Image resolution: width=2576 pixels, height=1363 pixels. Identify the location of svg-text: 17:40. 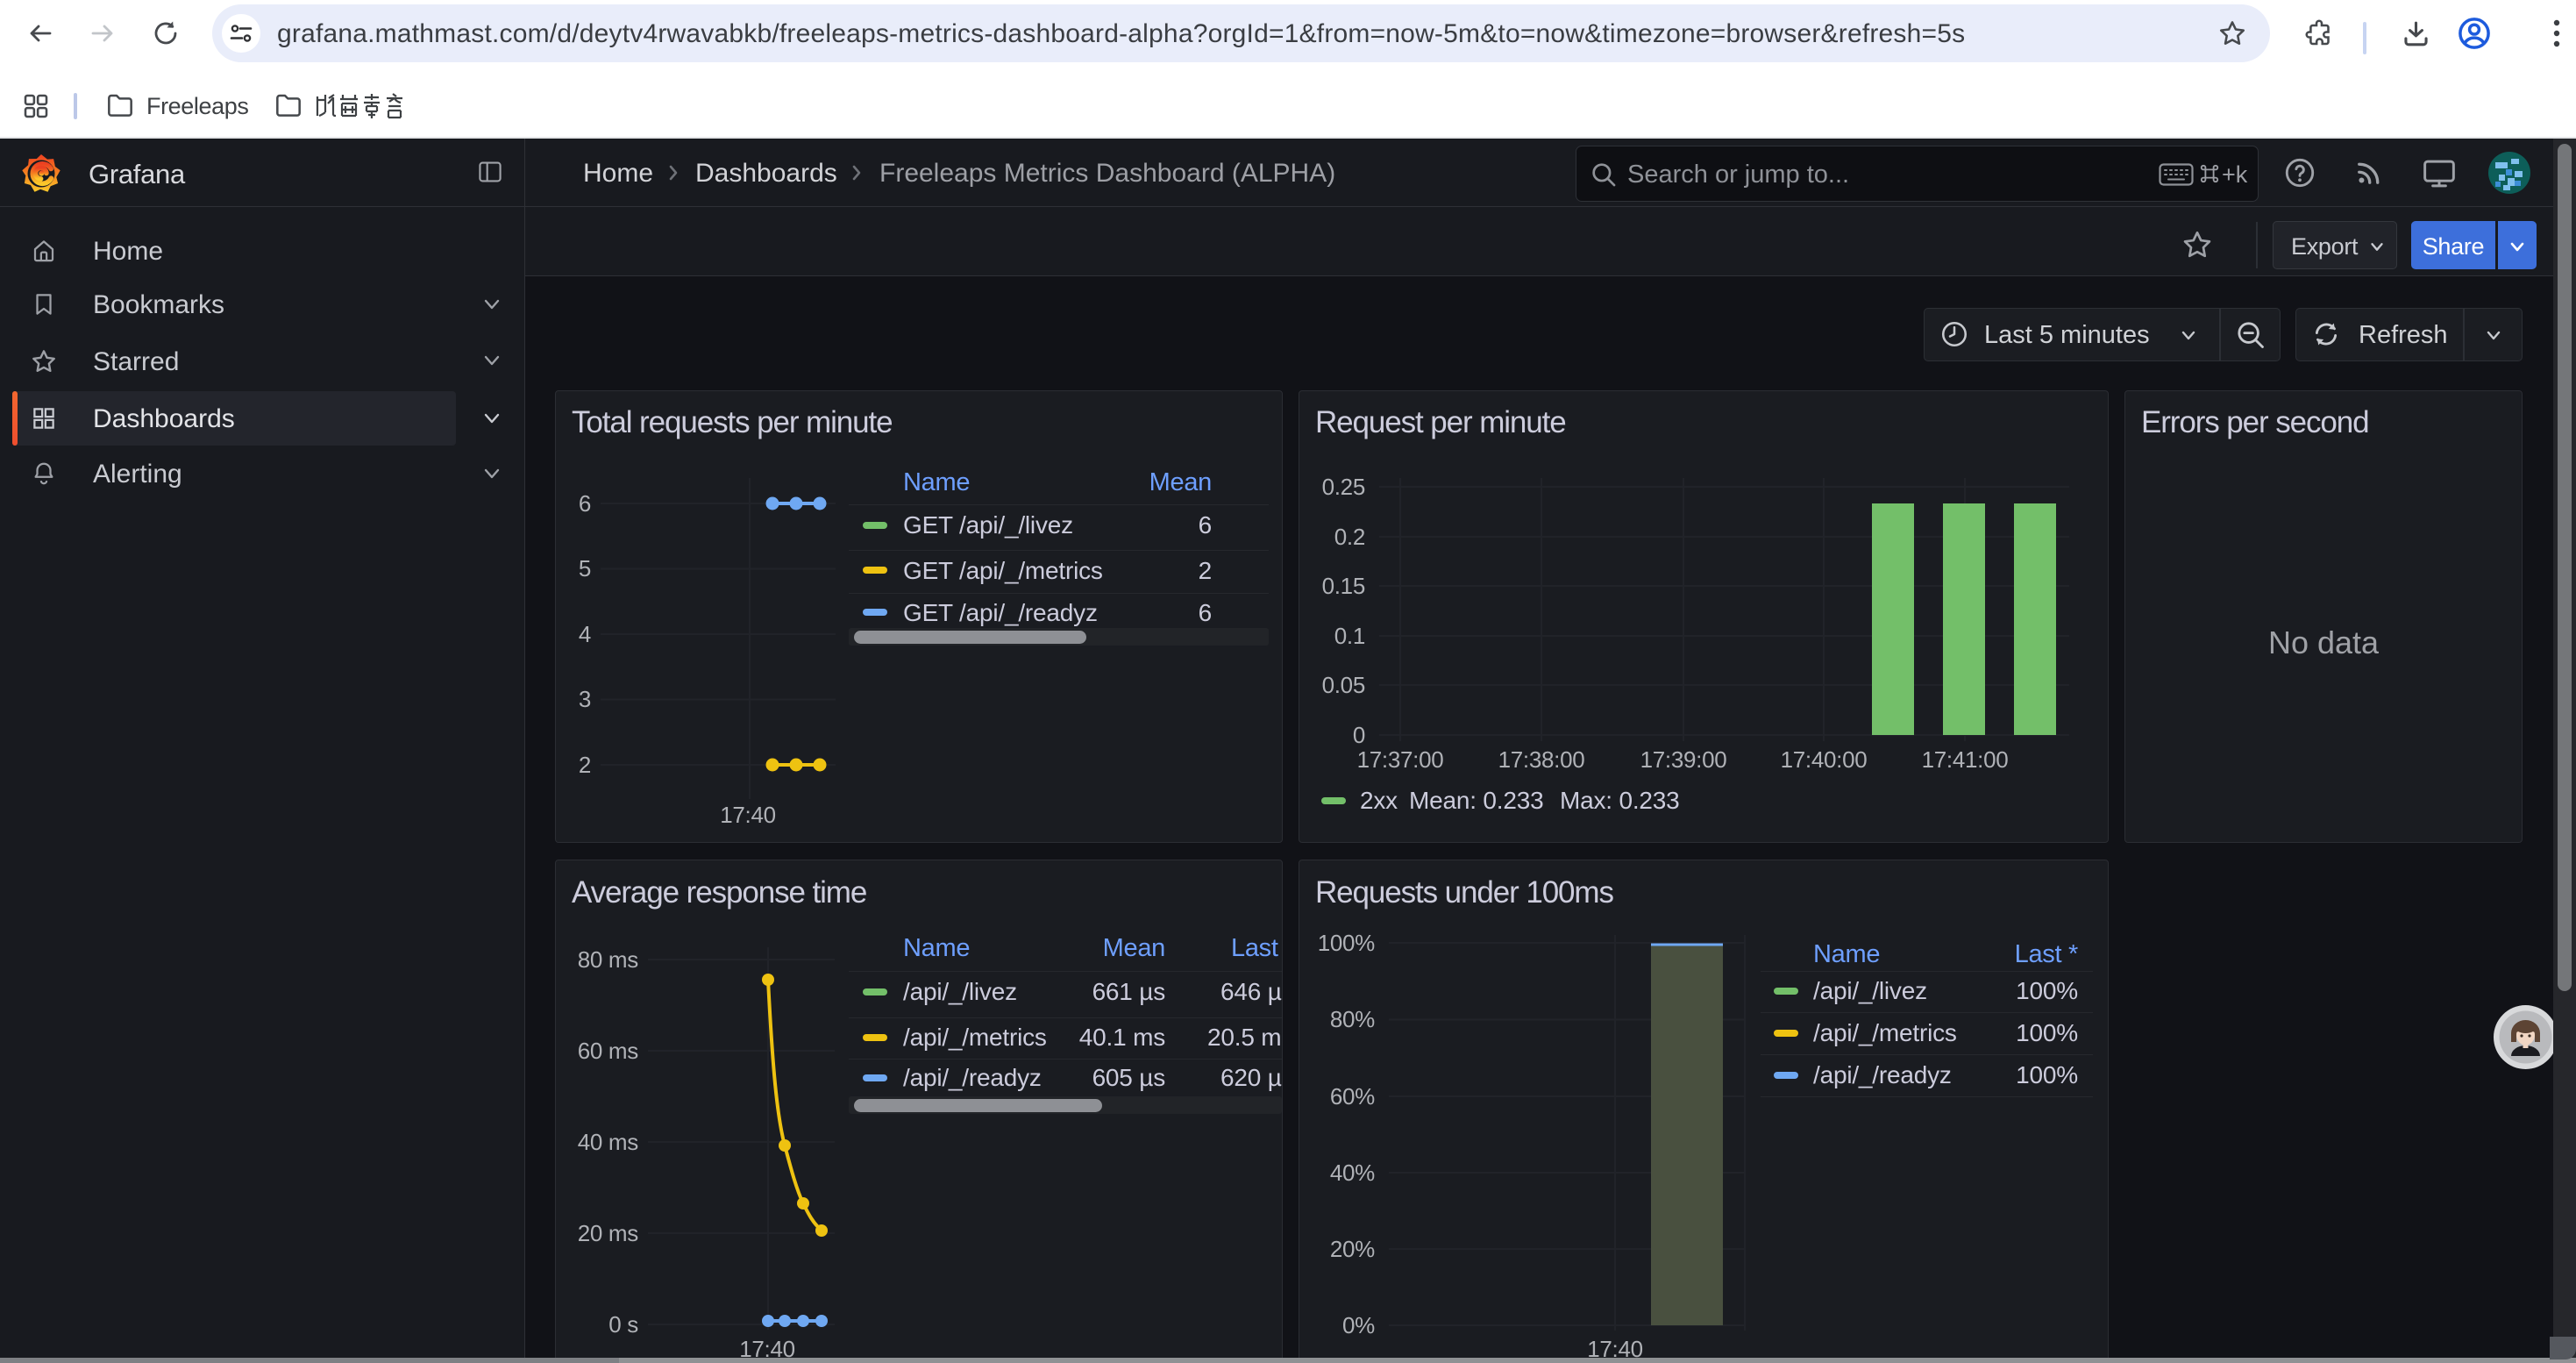
(748, 815).